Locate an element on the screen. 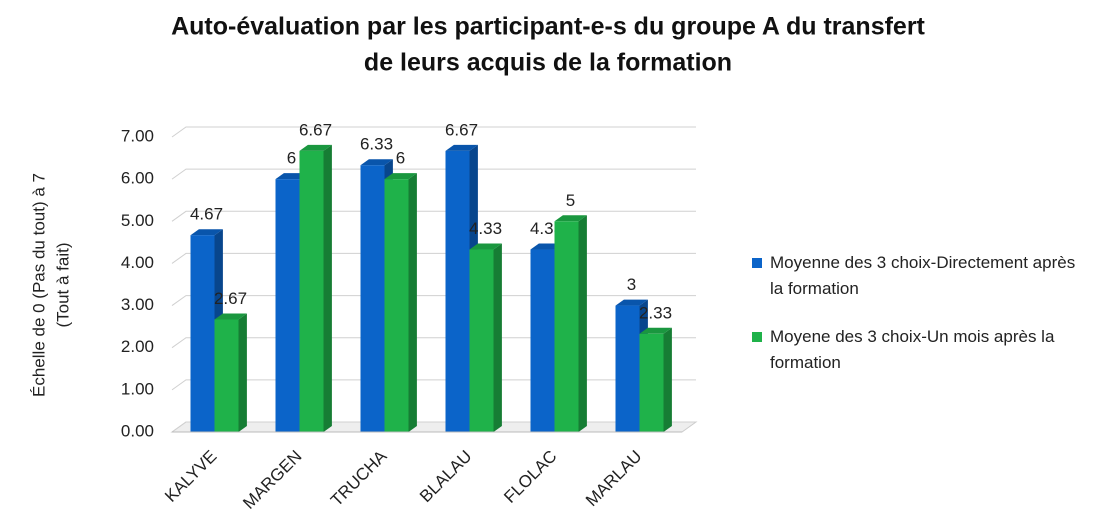 This screenshot has width=1096, height=530. x-tick-label: TRUCHA is located at coordinates (359, 478).